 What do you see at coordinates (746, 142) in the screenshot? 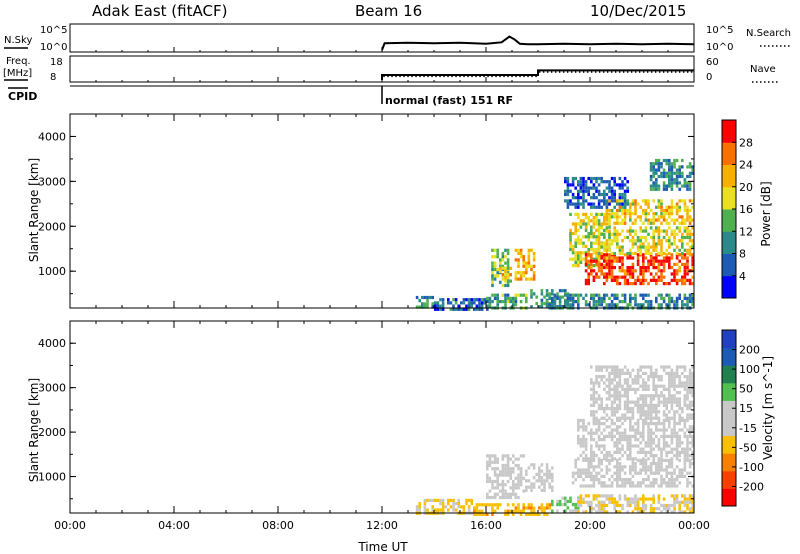
I see `colorbar-tick-label: 28` at bounding box center [746, 142].